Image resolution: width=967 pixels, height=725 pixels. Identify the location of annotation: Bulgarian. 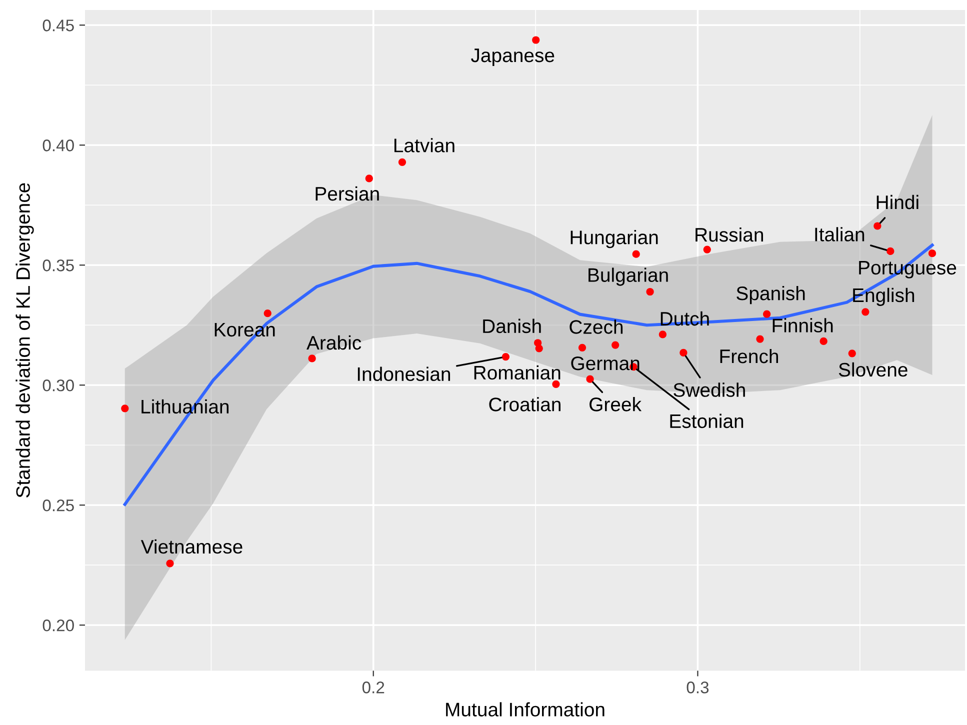
(628, 277).